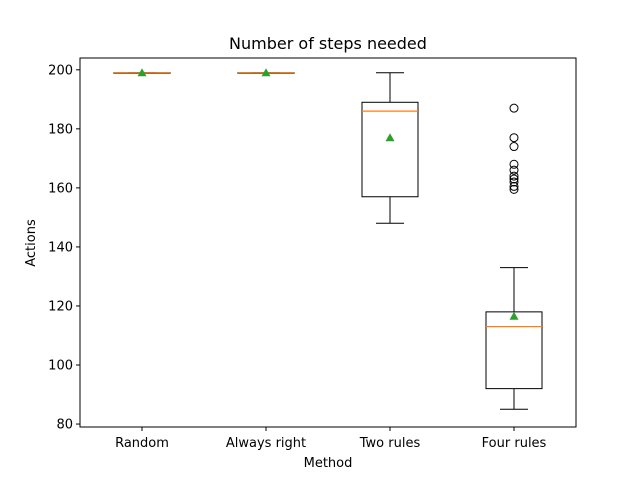 This screenshot has width=640, height=480. What do you see at coordinates (60, 306) in the screenshot?
I see `y-tick-label: 120` at bounding box center [60, 306].